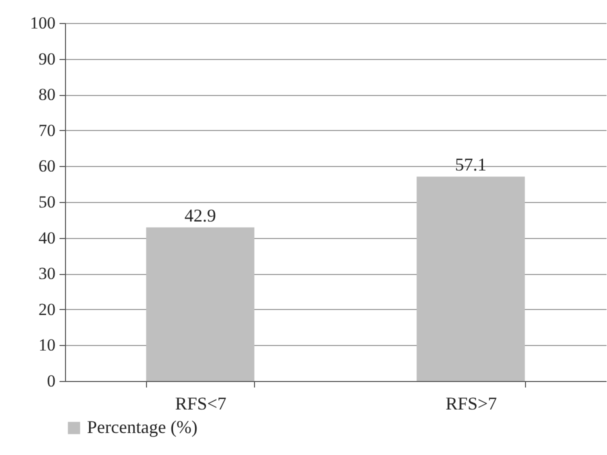 The height and width of the screenshot is (455, 607). Describe the element at coordinates (43, 23) in the screenshot. I see `y-tick-label: 100` at that location.